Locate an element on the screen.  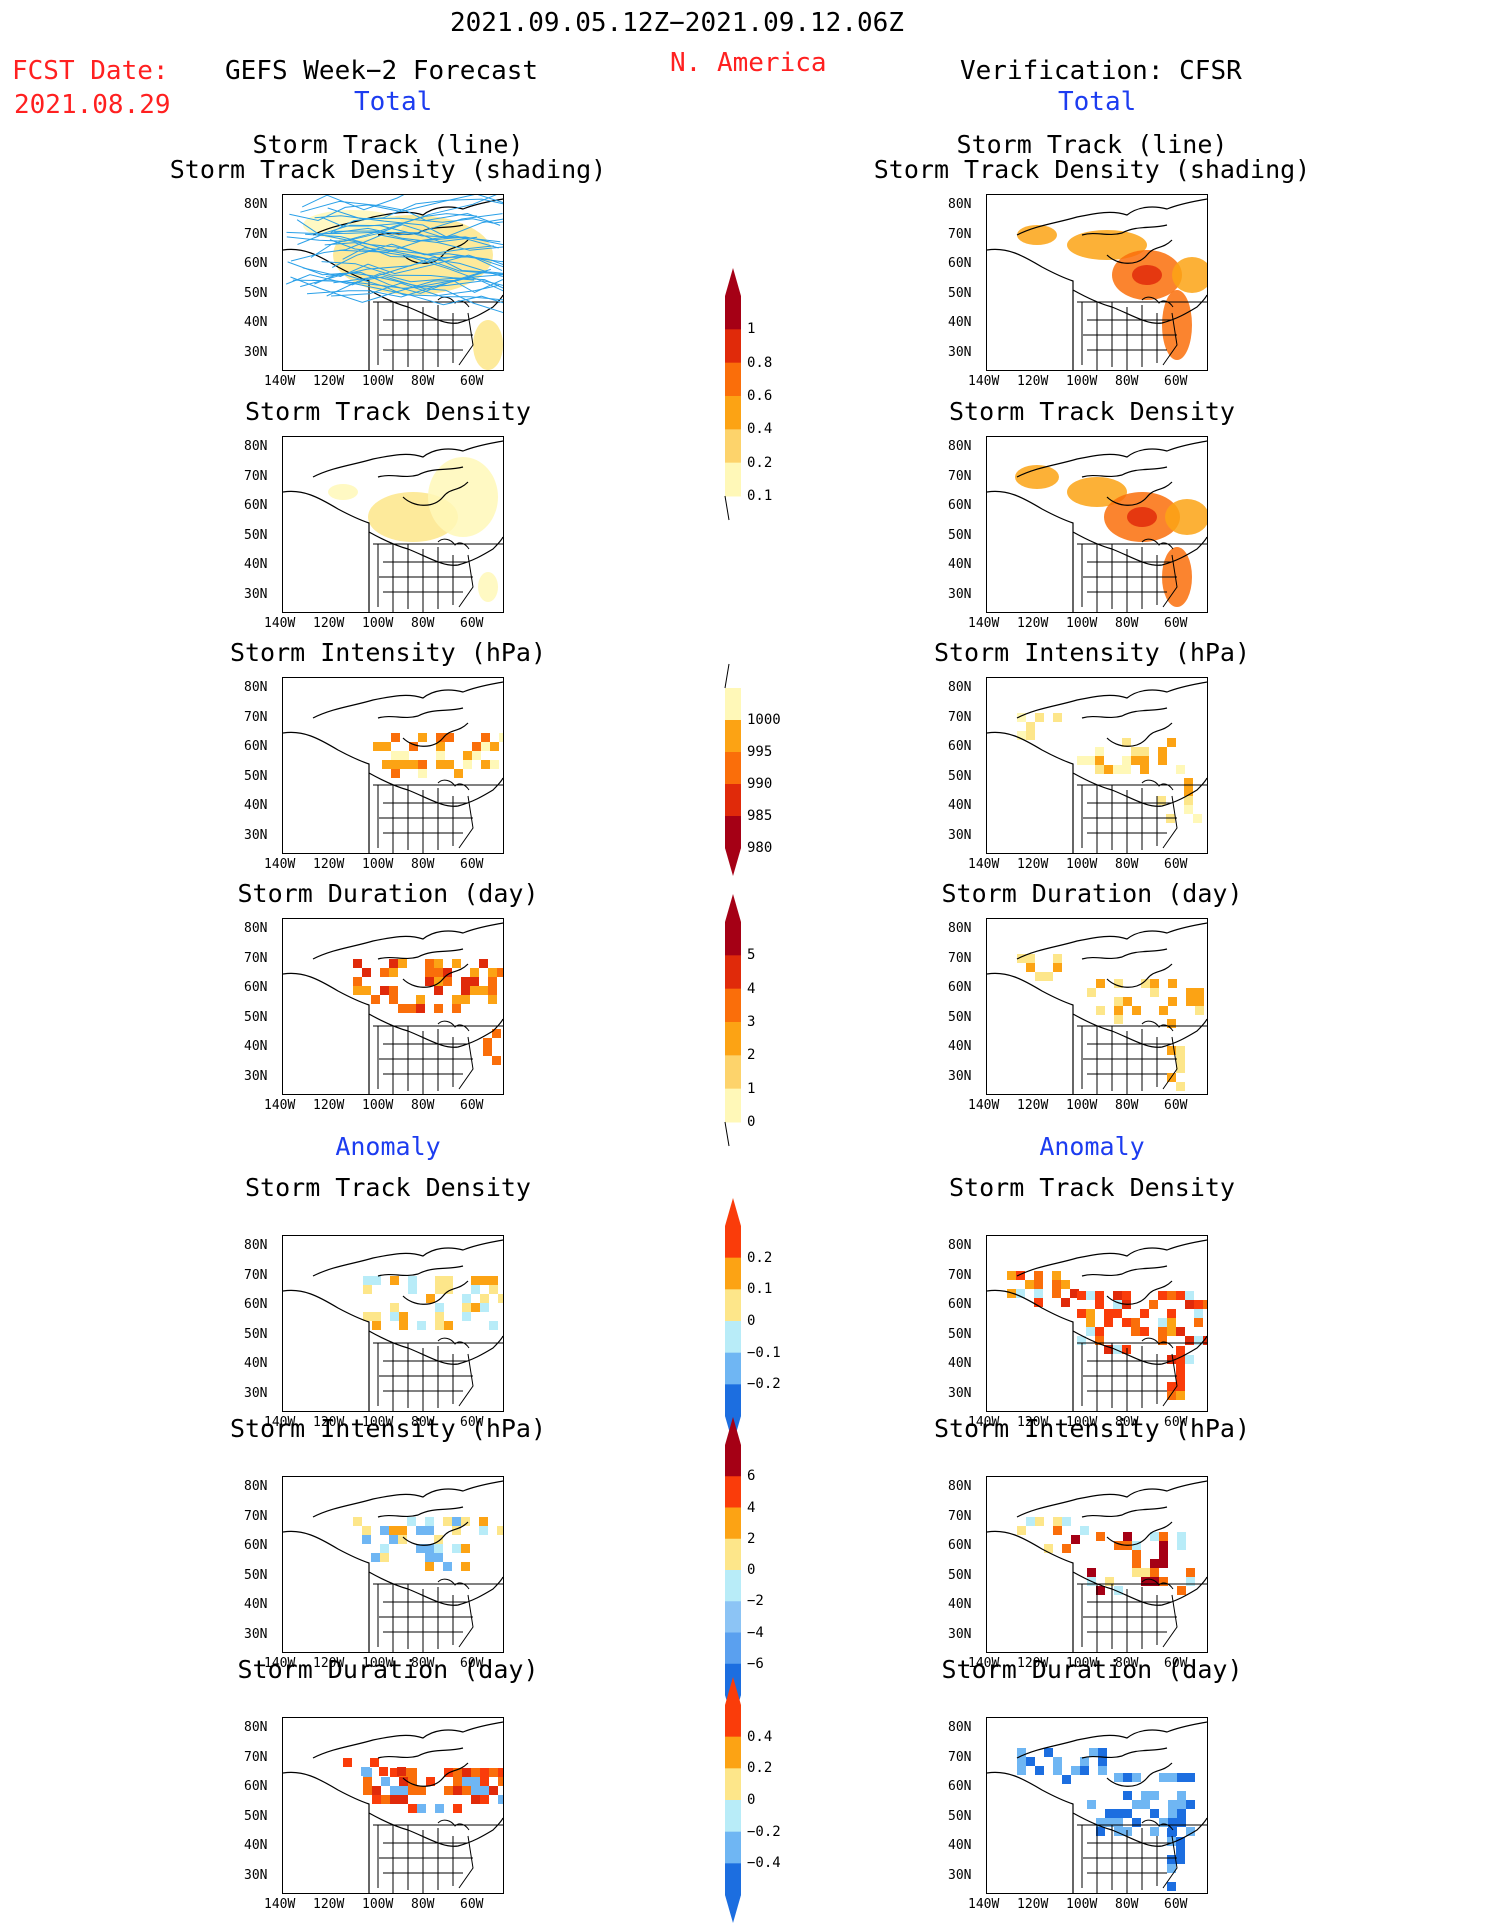
forecast-anom-duration-map is located at coordinates (393, 1805).